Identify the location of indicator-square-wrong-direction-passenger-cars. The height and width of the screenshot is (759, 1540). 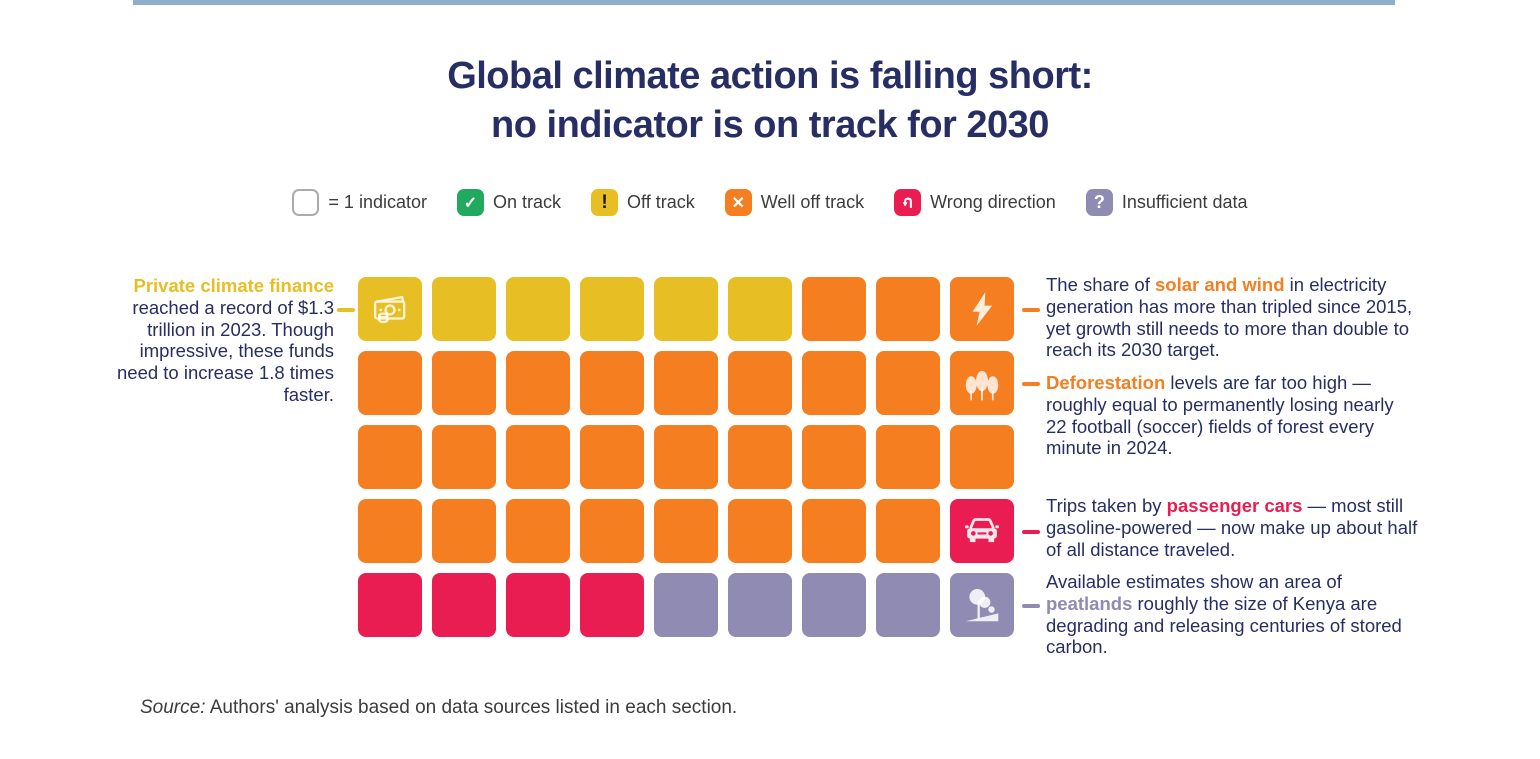
(982, 531).